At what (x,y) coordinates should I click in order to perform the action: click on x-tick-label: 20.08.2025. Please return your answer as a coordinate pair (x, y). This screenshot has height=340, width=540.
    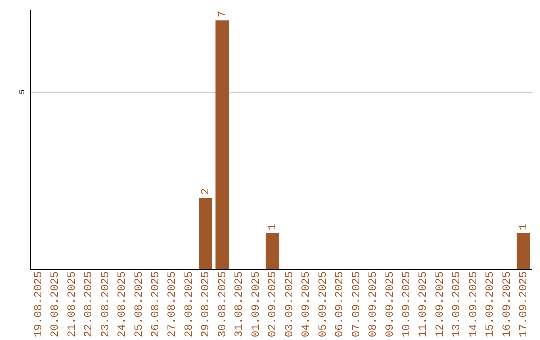
    Looking at the image, I should click on (56, 305).